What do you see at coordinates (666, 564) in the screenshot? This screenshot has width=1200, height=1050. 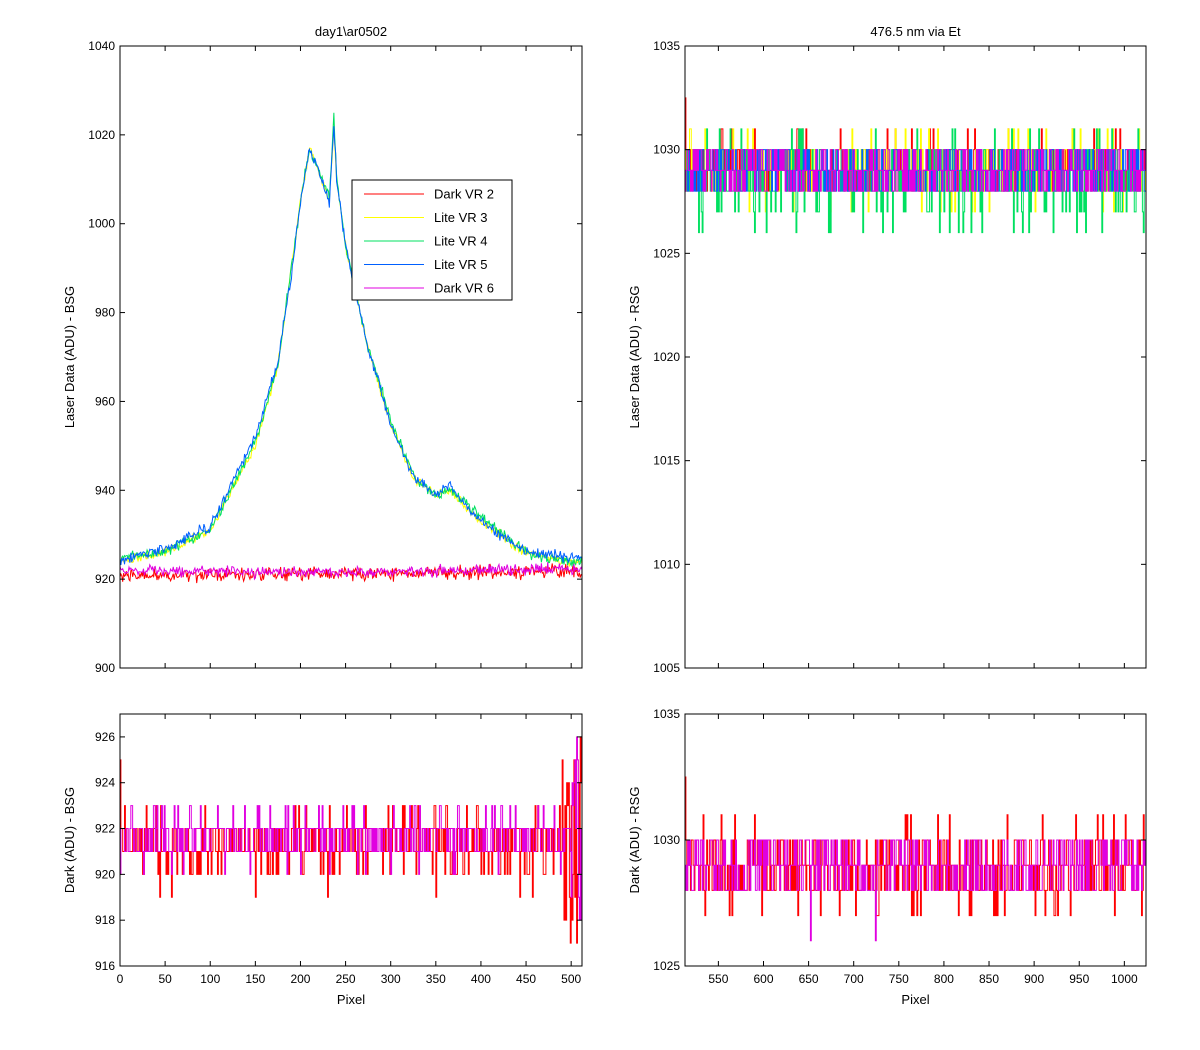 I see `y-tick-label: 1010` at bounding box center [666, 564].